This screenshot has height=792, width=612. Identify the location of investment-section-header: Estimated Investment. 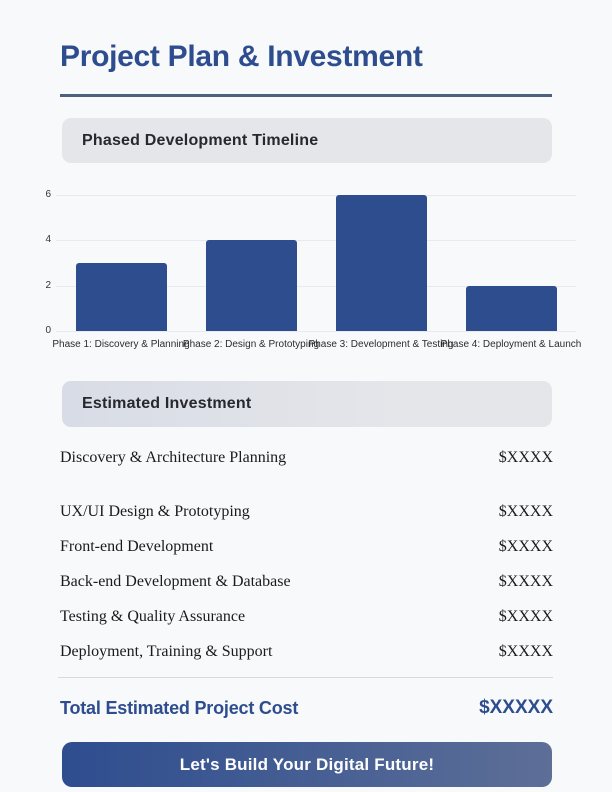
(307, 404).